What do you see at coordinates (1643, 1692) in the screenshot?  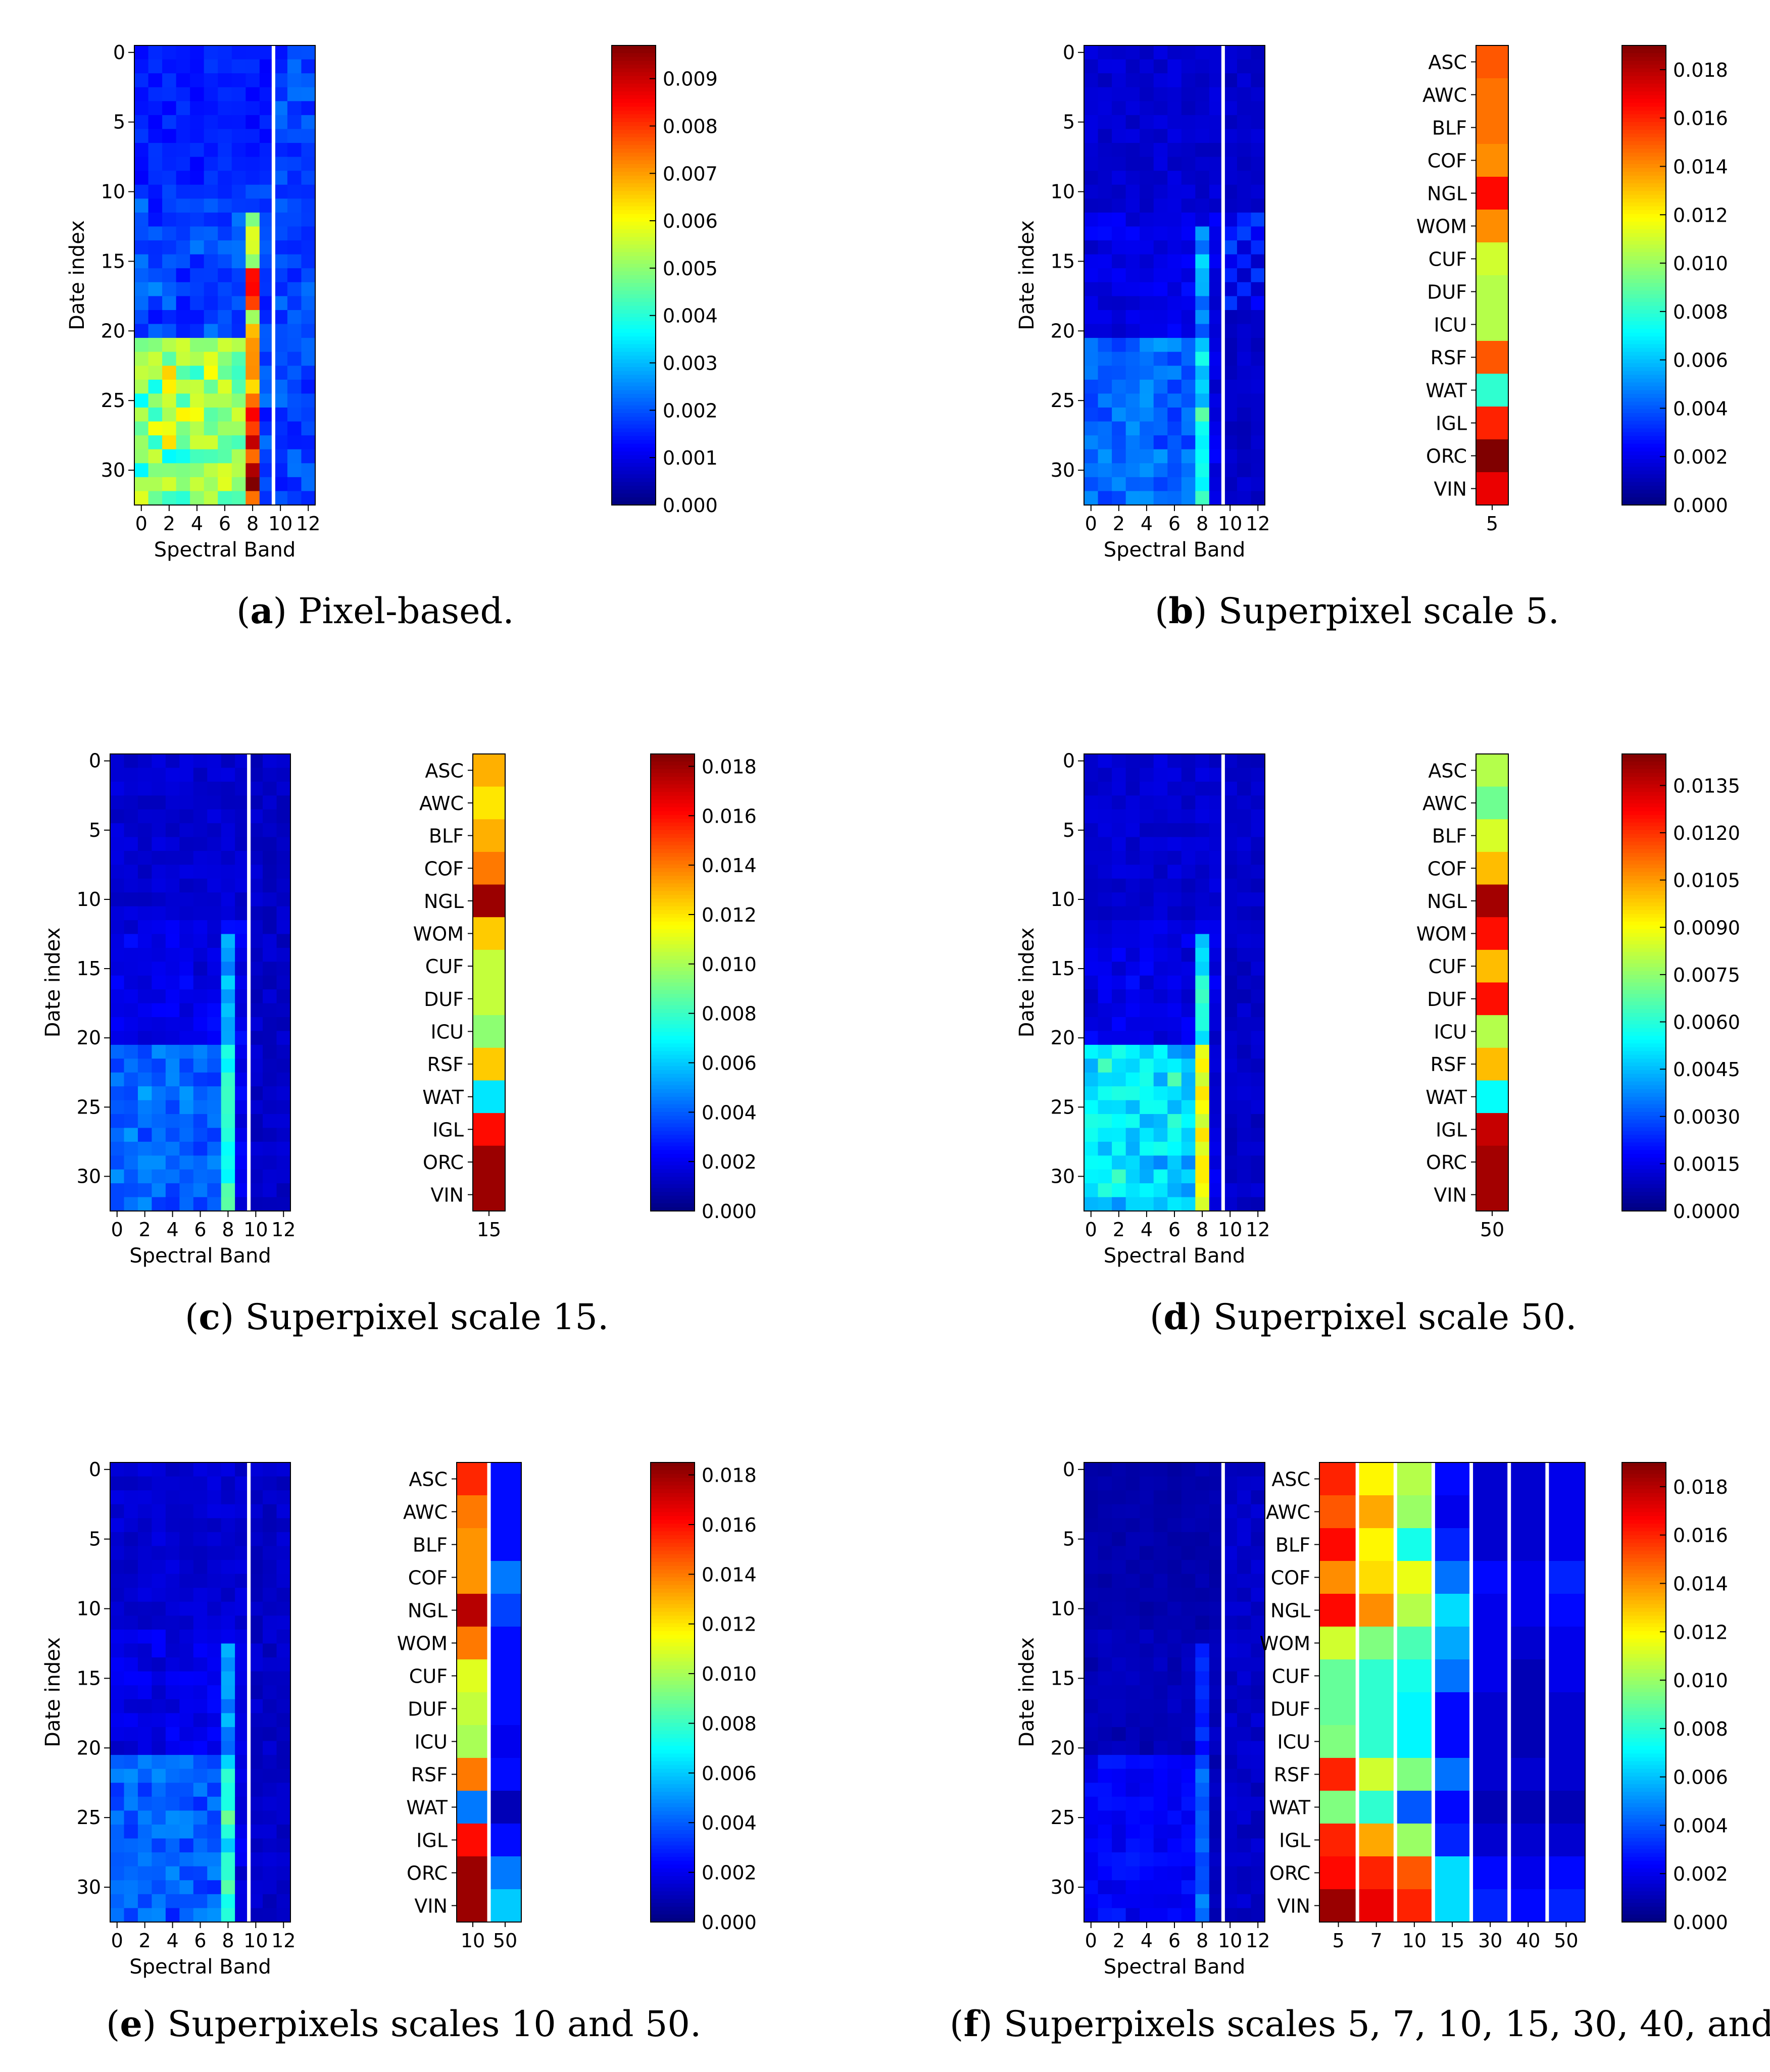 I see `colorbar-frame` at bounding box center [1643, 1692].